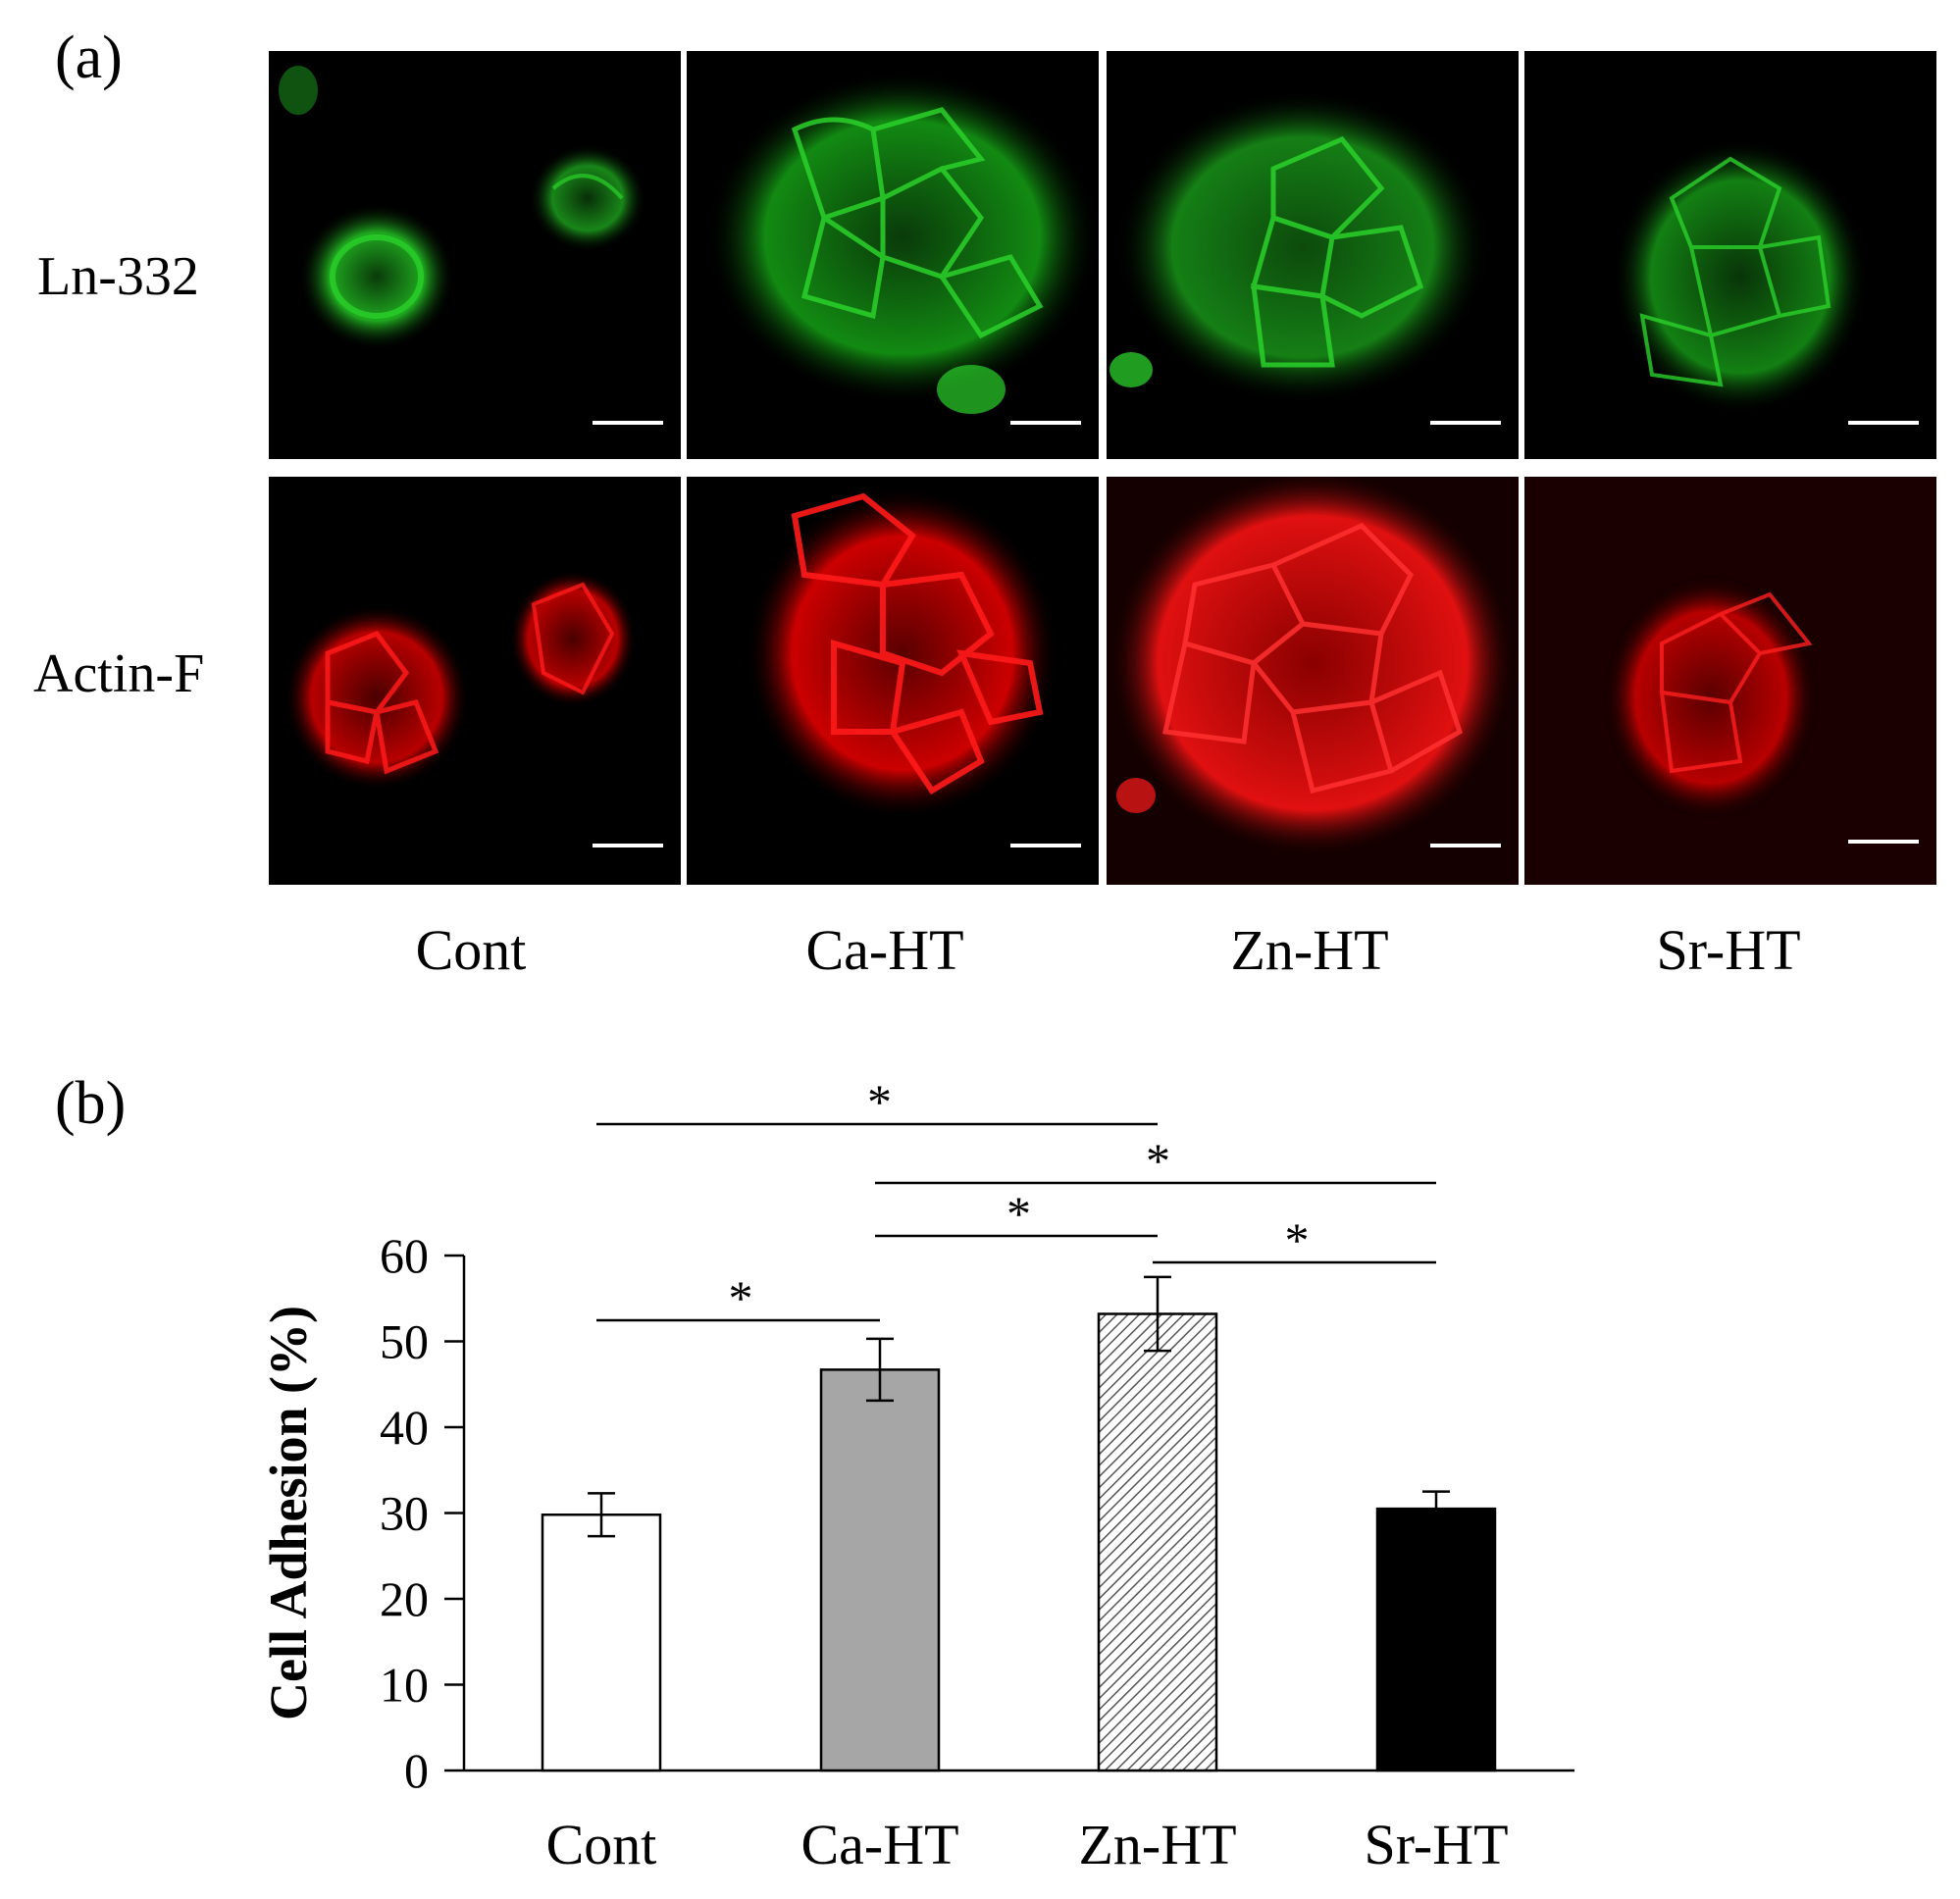 Image resolution: width=1960 pixels, height=1899 pixels. I want to click on y-tick-label-10: 10, so click(404, 1686).